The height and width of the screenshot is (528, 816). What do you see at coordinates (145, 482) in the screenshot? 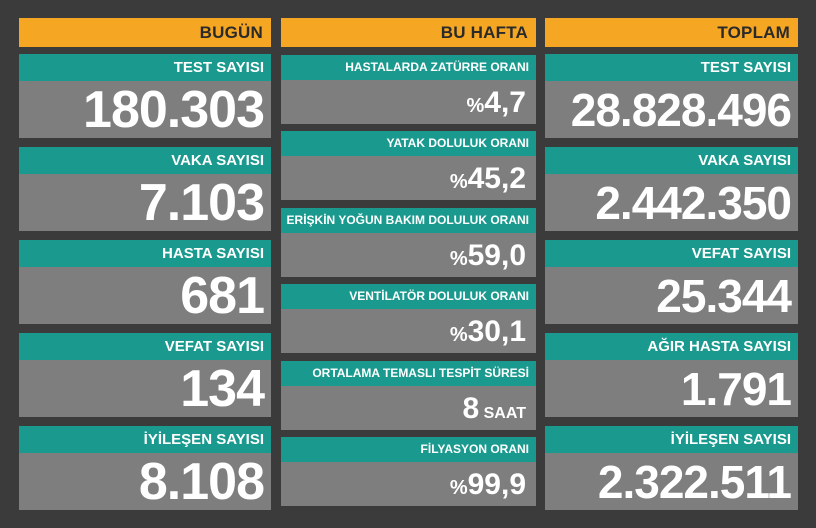
I see `today-recovered-value: 8.108` at bounding box center [145, 482].